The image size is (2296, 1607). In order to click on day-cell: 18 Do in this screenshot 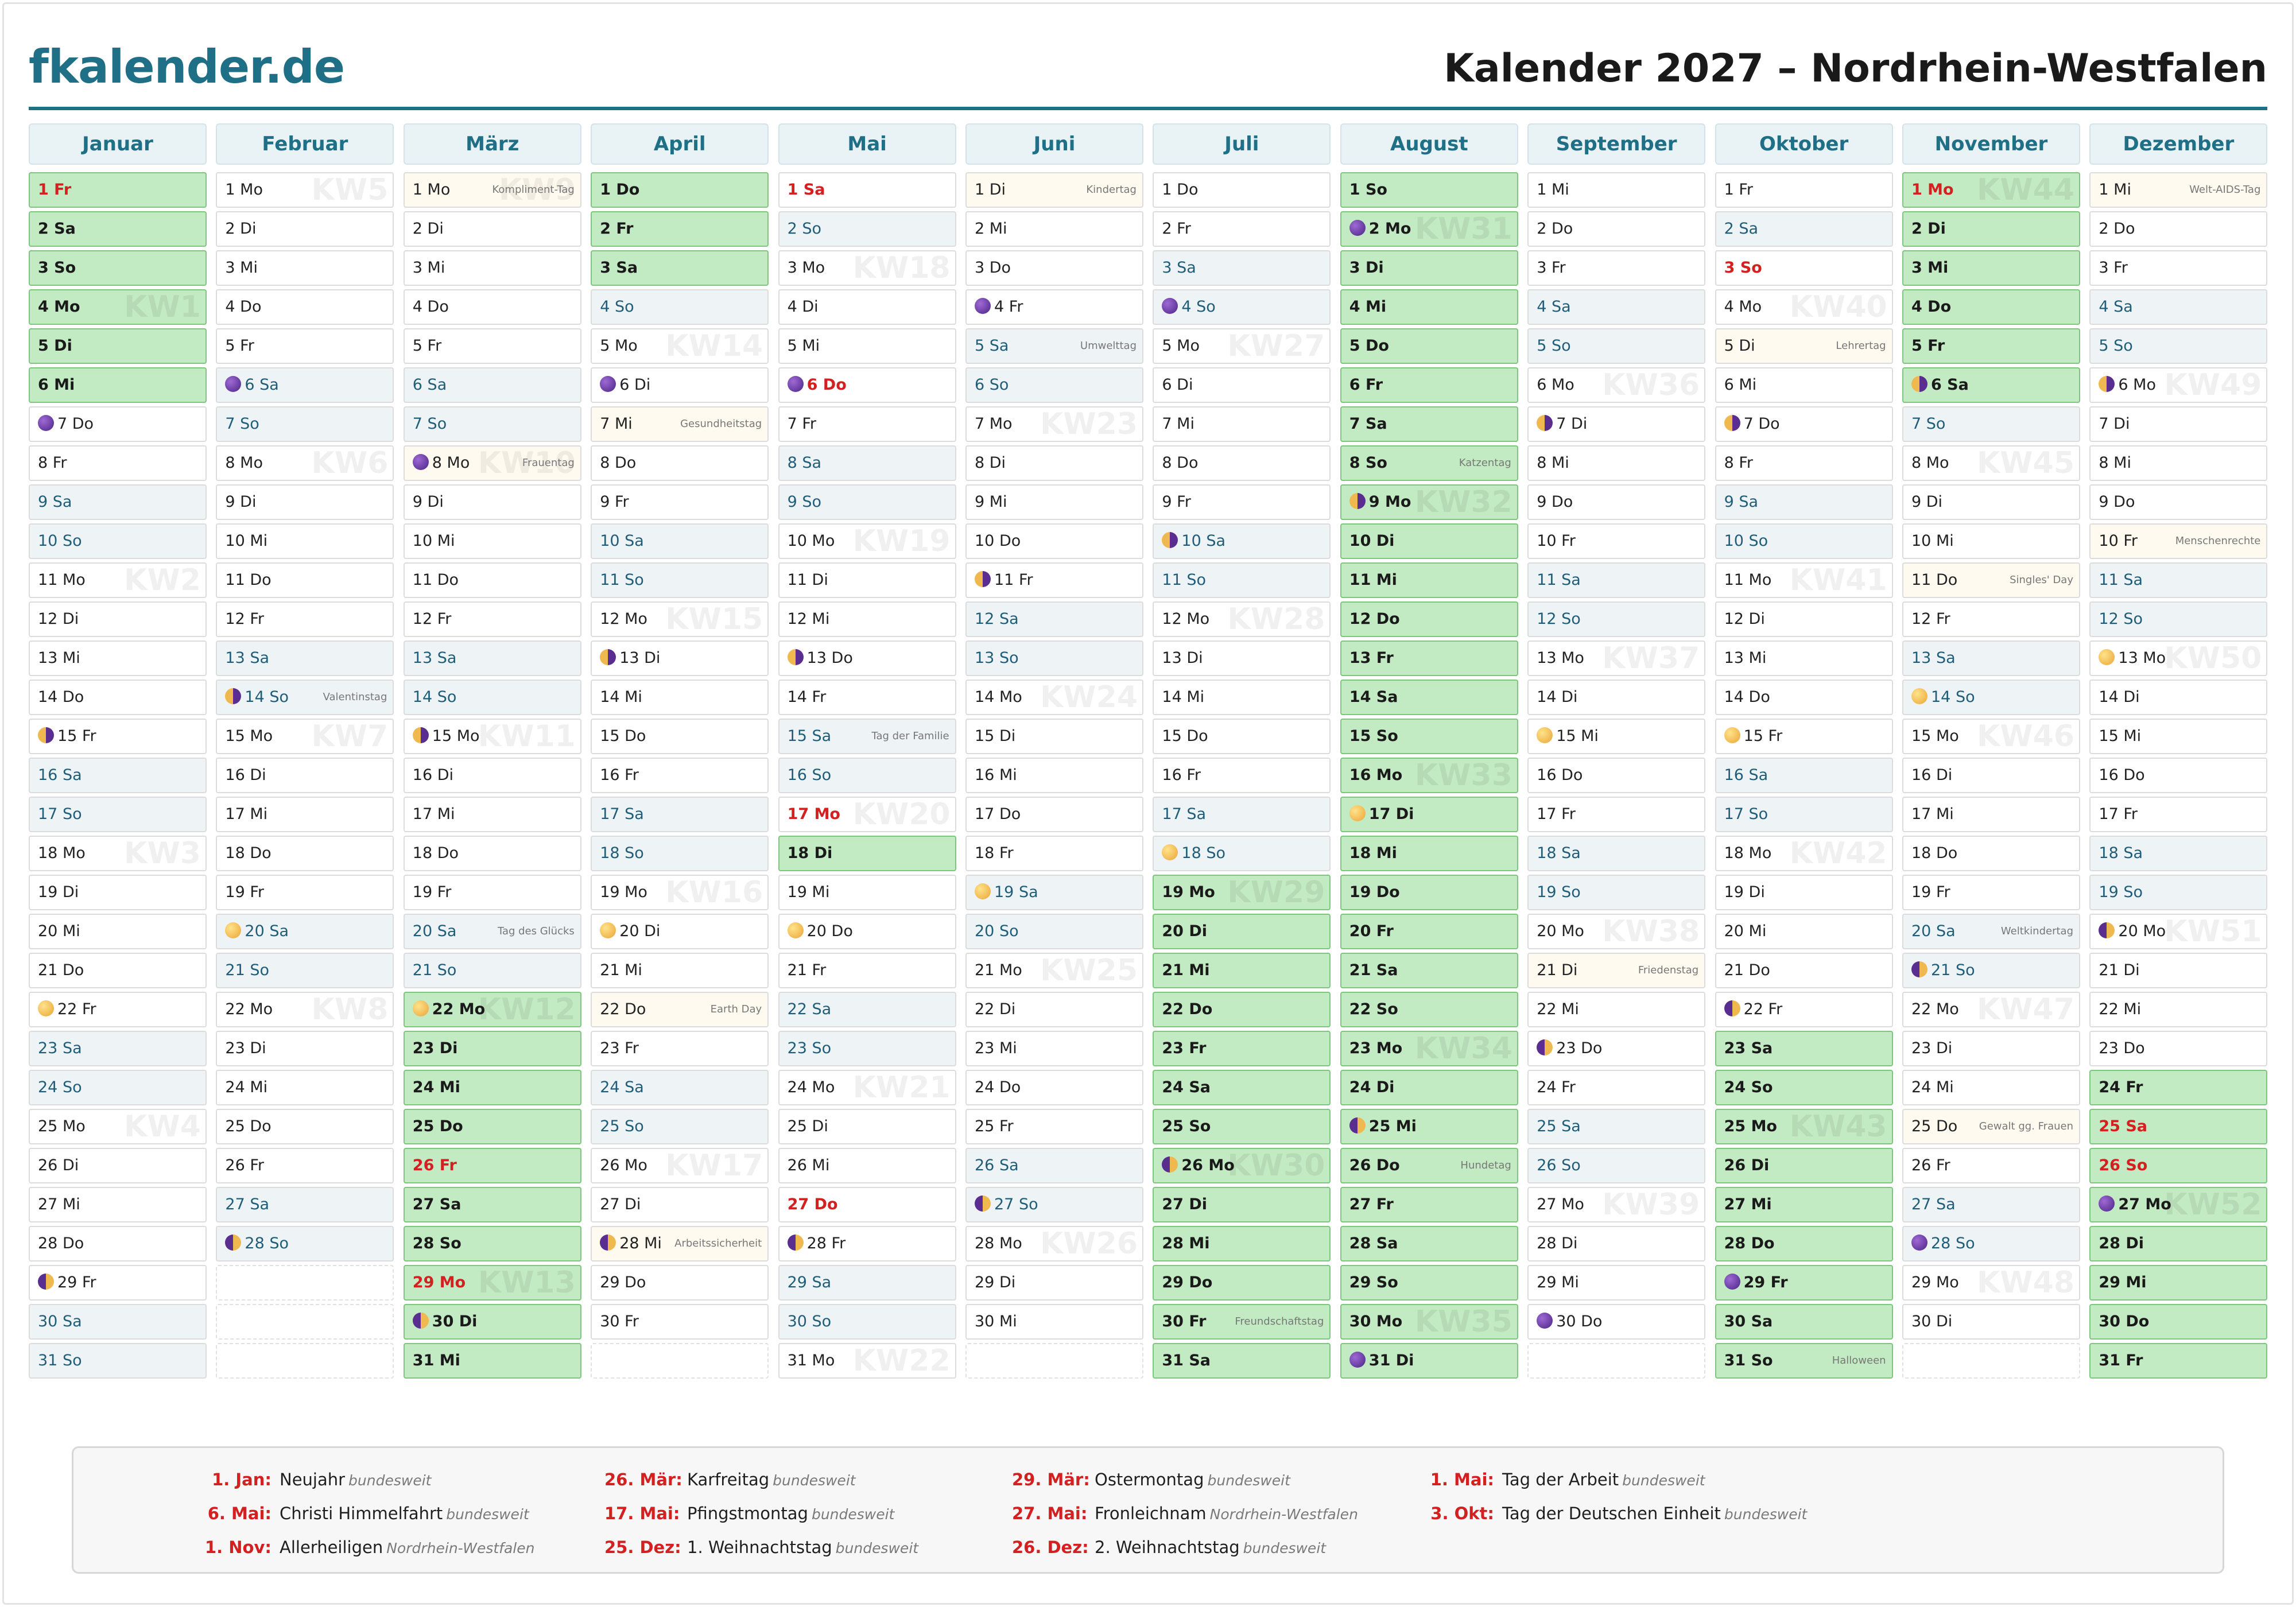, I will do `click(1991, 853)`.